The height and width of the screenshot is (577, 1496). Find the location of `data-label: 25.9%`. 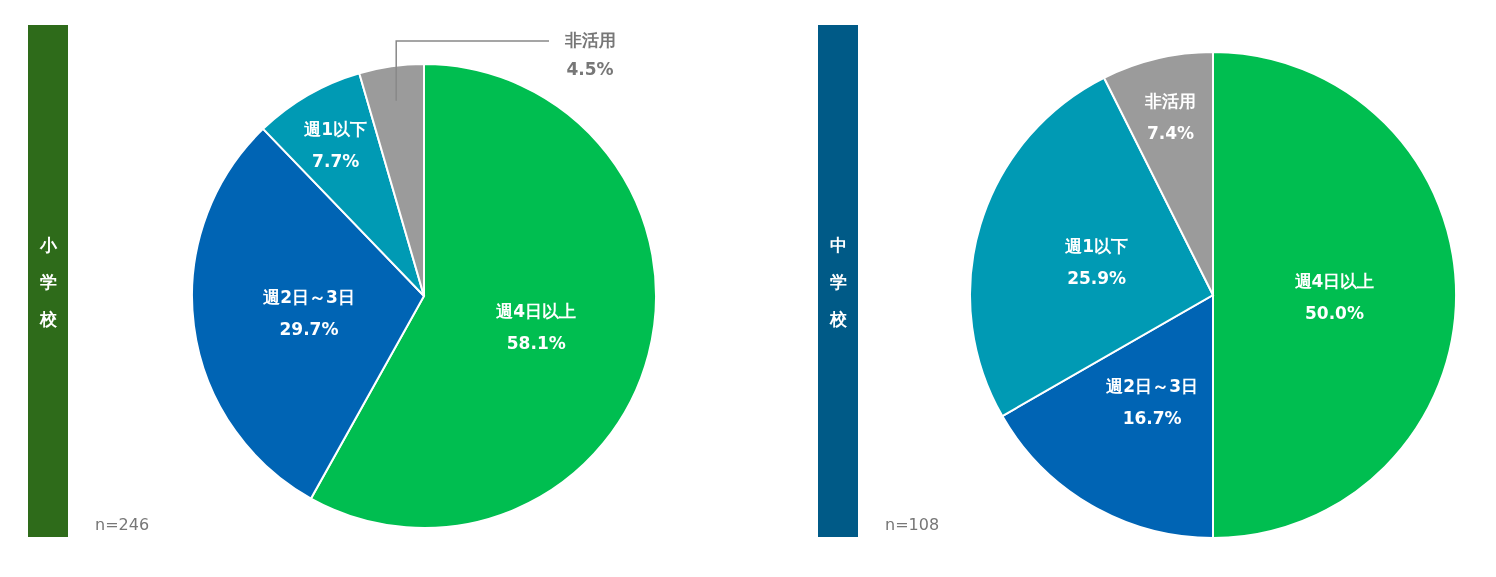

data-label: 25.9% is located at coordinates (1097, 278).